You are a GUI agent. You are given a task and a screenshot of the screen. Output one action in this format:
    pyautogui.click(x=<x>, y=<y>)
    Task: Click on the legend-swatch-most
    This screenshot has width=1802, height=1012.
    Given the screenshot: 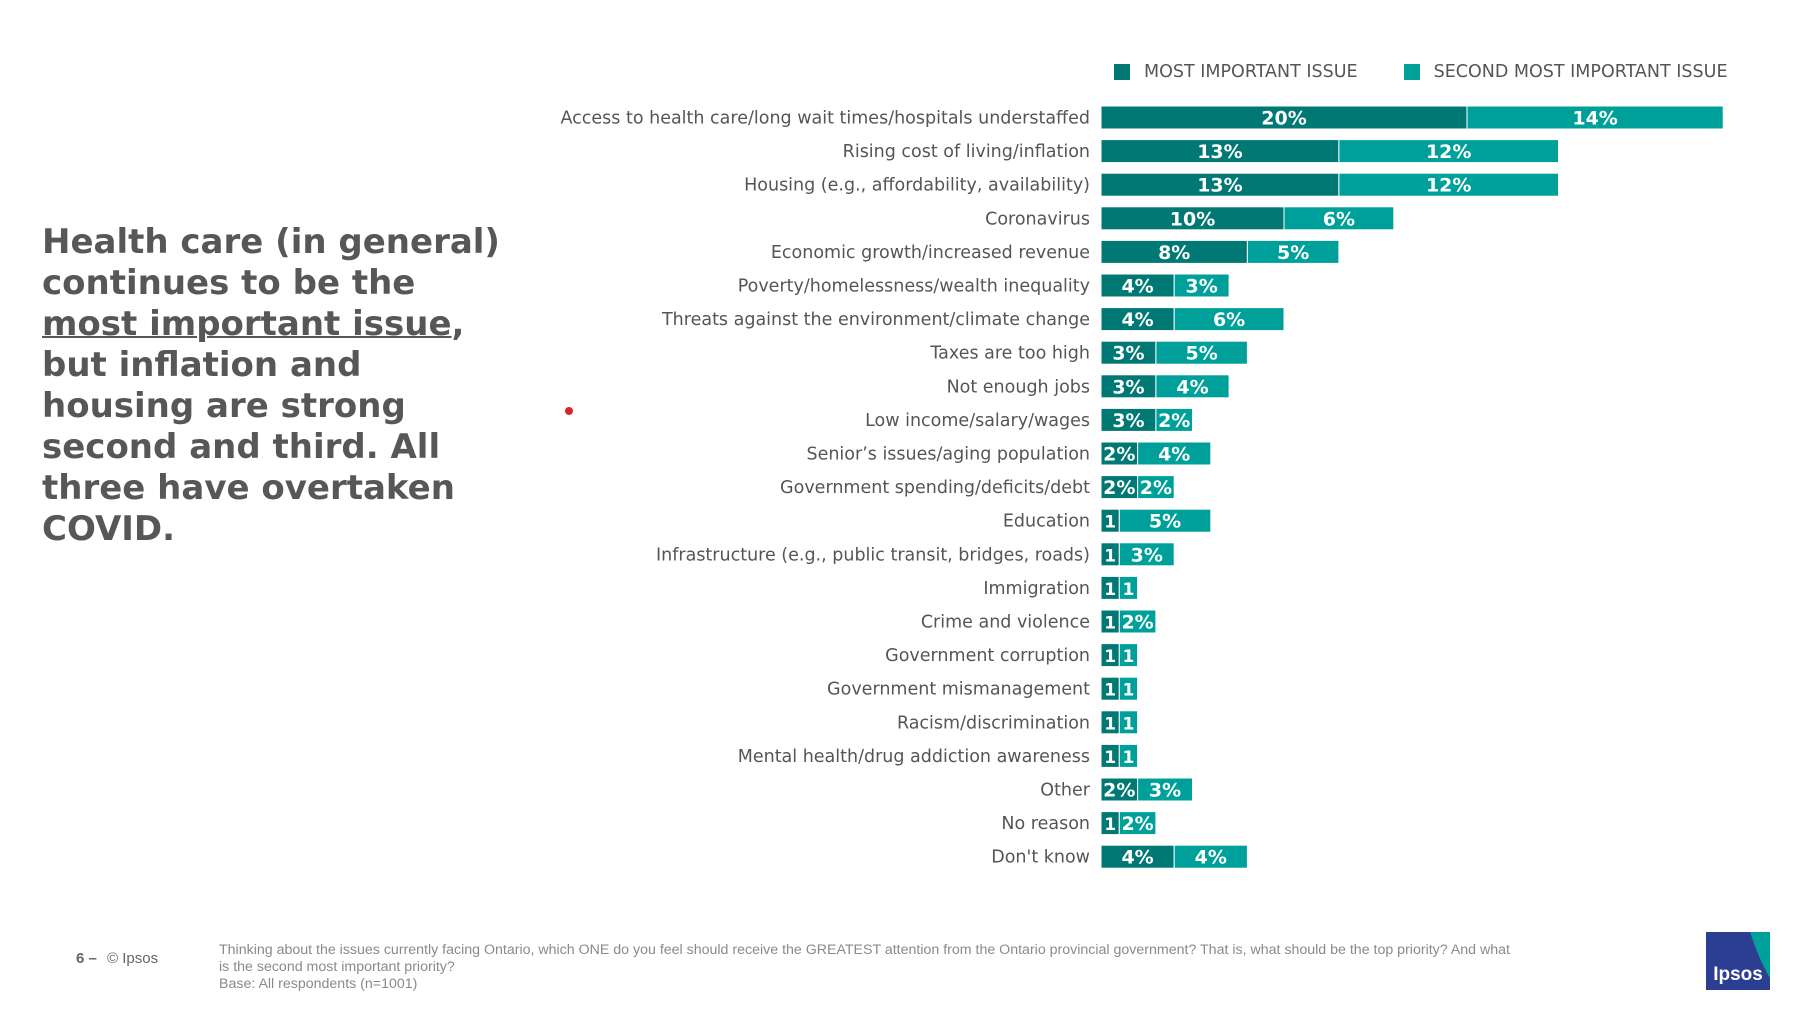 What is the action you would take?
    pyautogui.click(x=1122, y=72)
    